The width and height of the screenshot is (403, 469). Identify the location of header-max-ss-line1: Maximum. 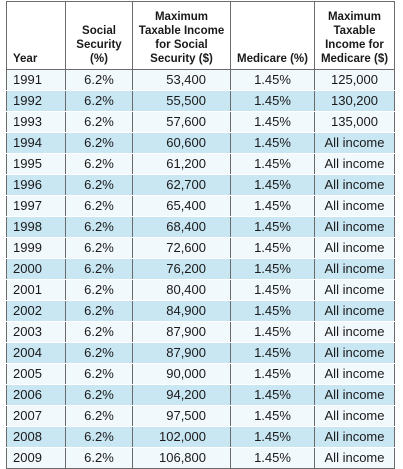
(181, 17).